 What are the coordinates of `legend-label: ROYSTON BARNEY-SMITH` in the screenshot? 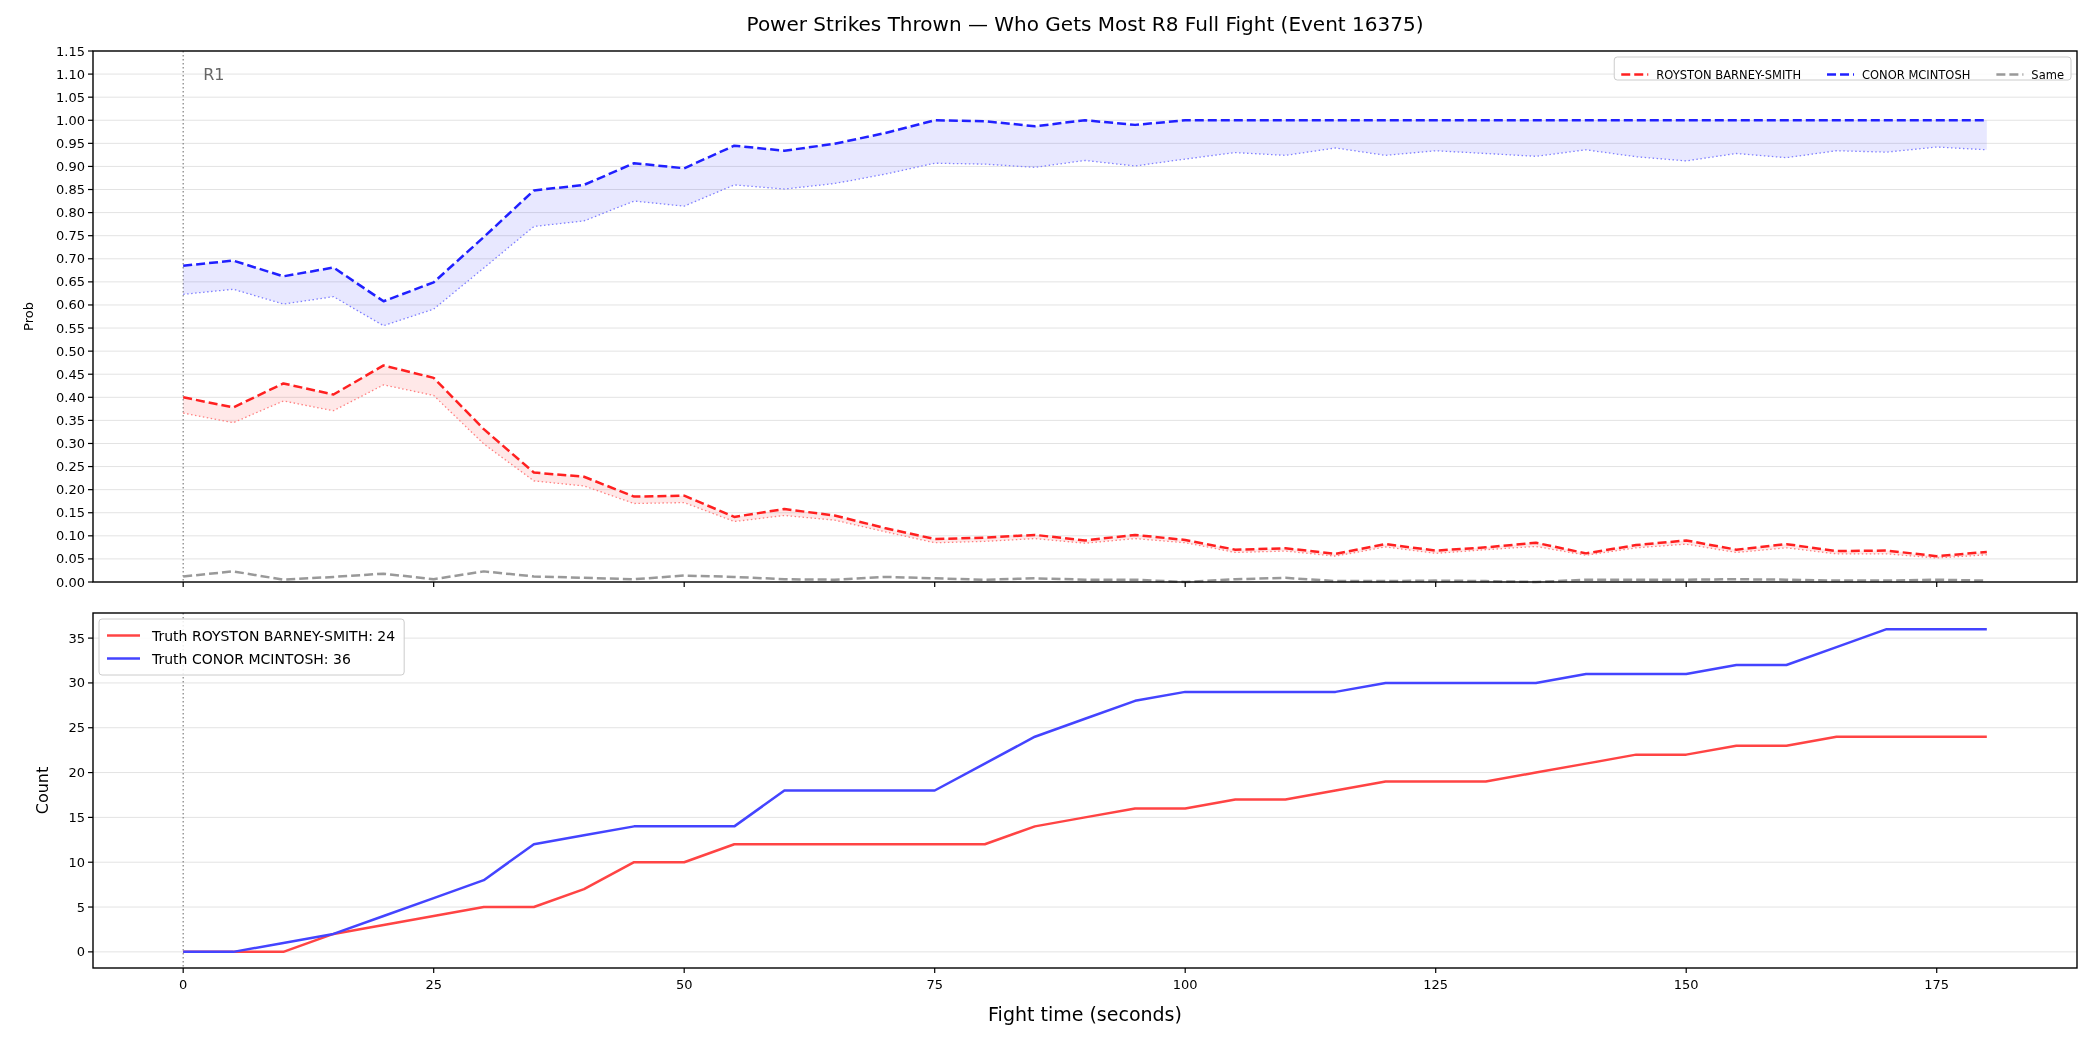 It's located at (1729, 74).